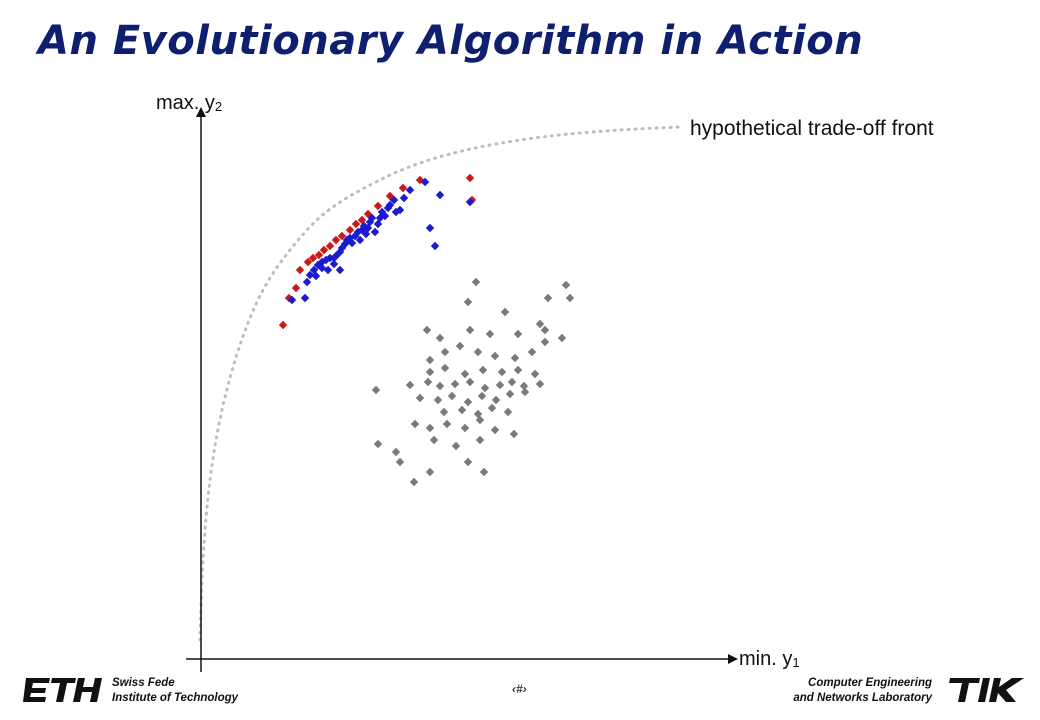  Describe the element at coordinates (62, 690) in the screenshot. I see `eth-logo` at that location.